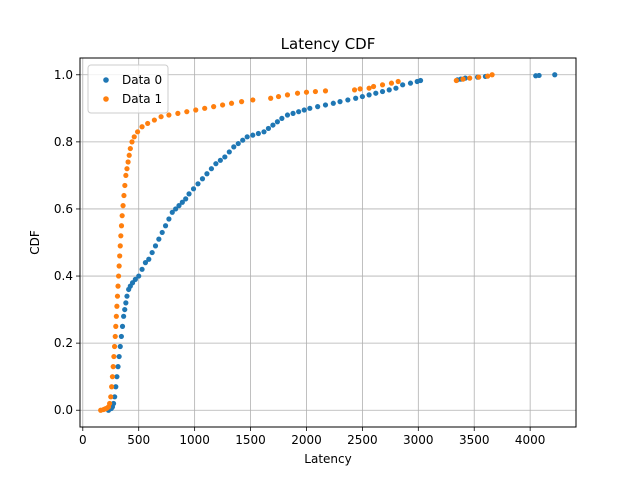 The image size is (640, 480). I want to click on x-tick-label: 4000, so click(530, 440).